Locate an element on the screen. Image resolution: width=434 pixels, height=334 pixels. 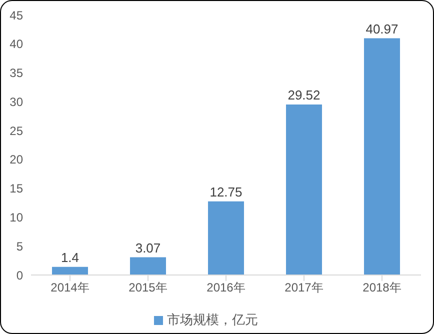
x-tick-label: 2015年 is located at coordinates (148, 287).